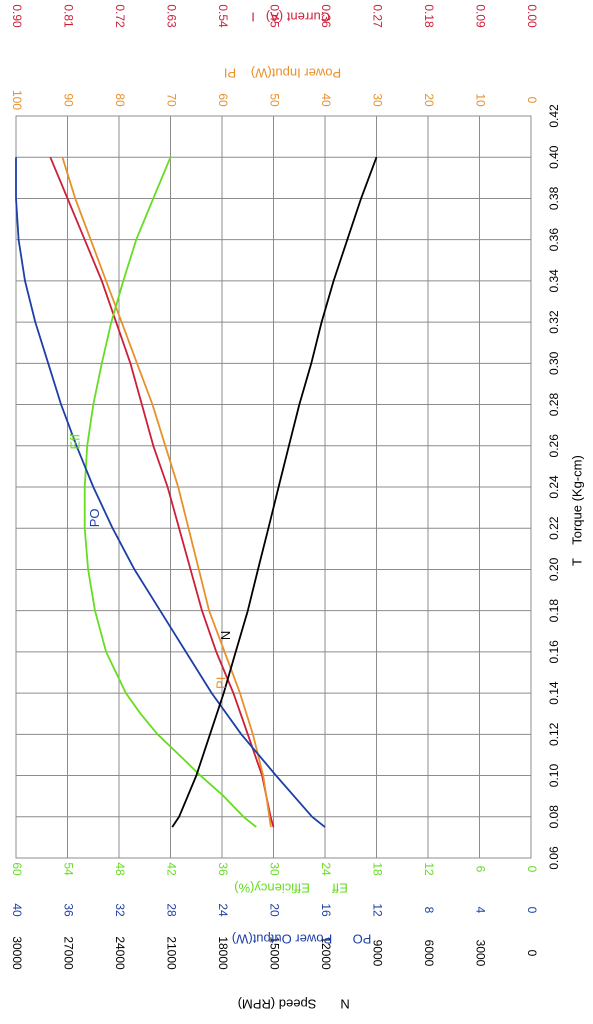  Describe the element at coordinates (223, 100) in the screenshot. I see `pi-tick-label: 60` at that location.